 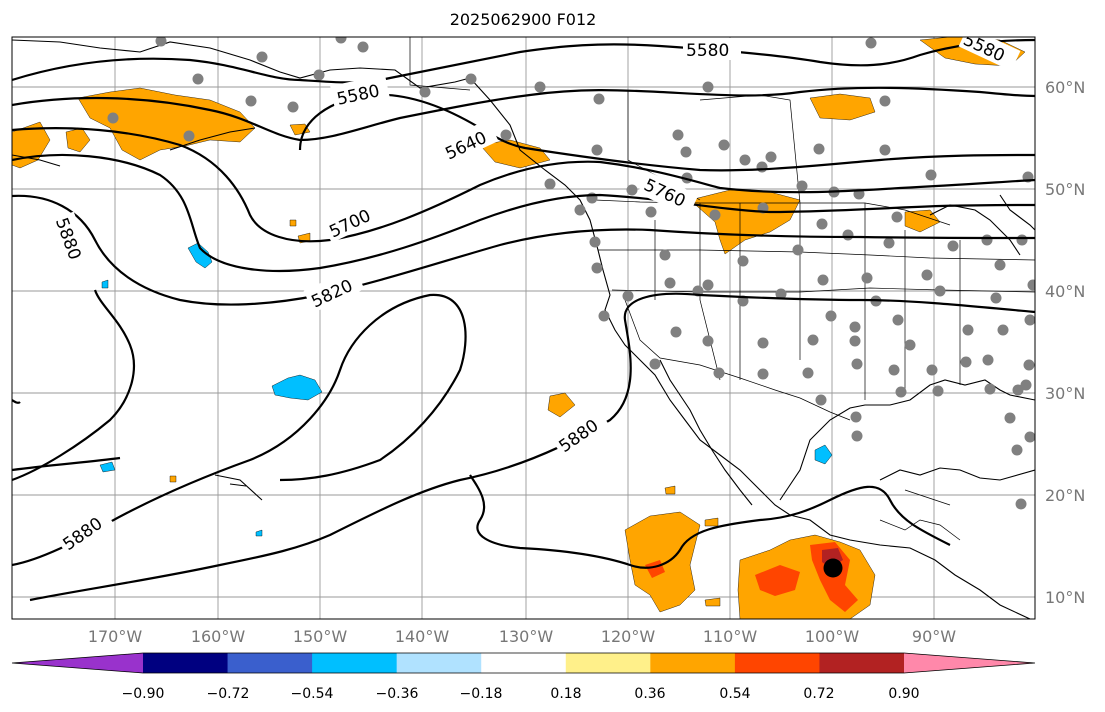 What do you see at coordinates (565, 694) in the screenshot?
I see `colorbar-label: 0.18` at bounding box center [565, 694].